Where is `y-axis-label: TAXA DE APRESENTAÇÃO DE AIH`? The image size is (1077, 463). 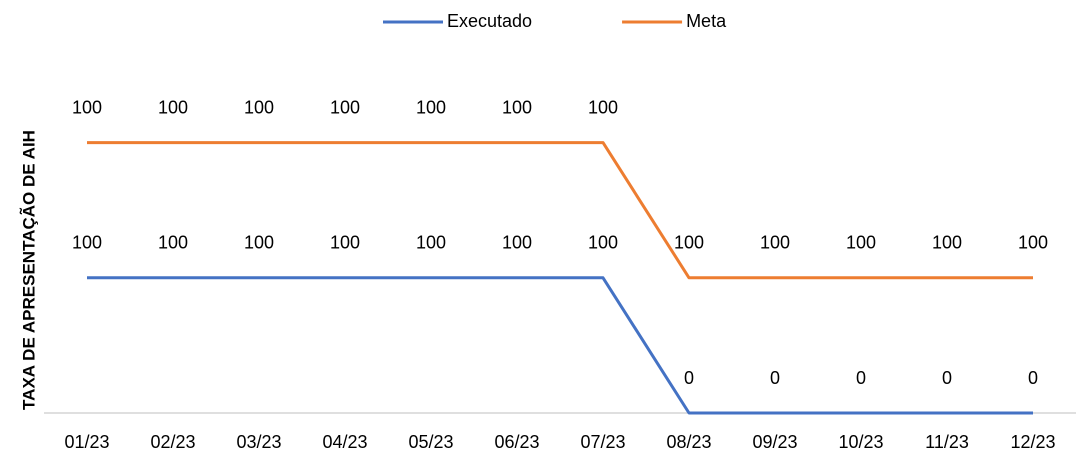
y-axis-label: TAXA DE APRESENTAÇÃO DE AIH is located at coordinates (28, 270).